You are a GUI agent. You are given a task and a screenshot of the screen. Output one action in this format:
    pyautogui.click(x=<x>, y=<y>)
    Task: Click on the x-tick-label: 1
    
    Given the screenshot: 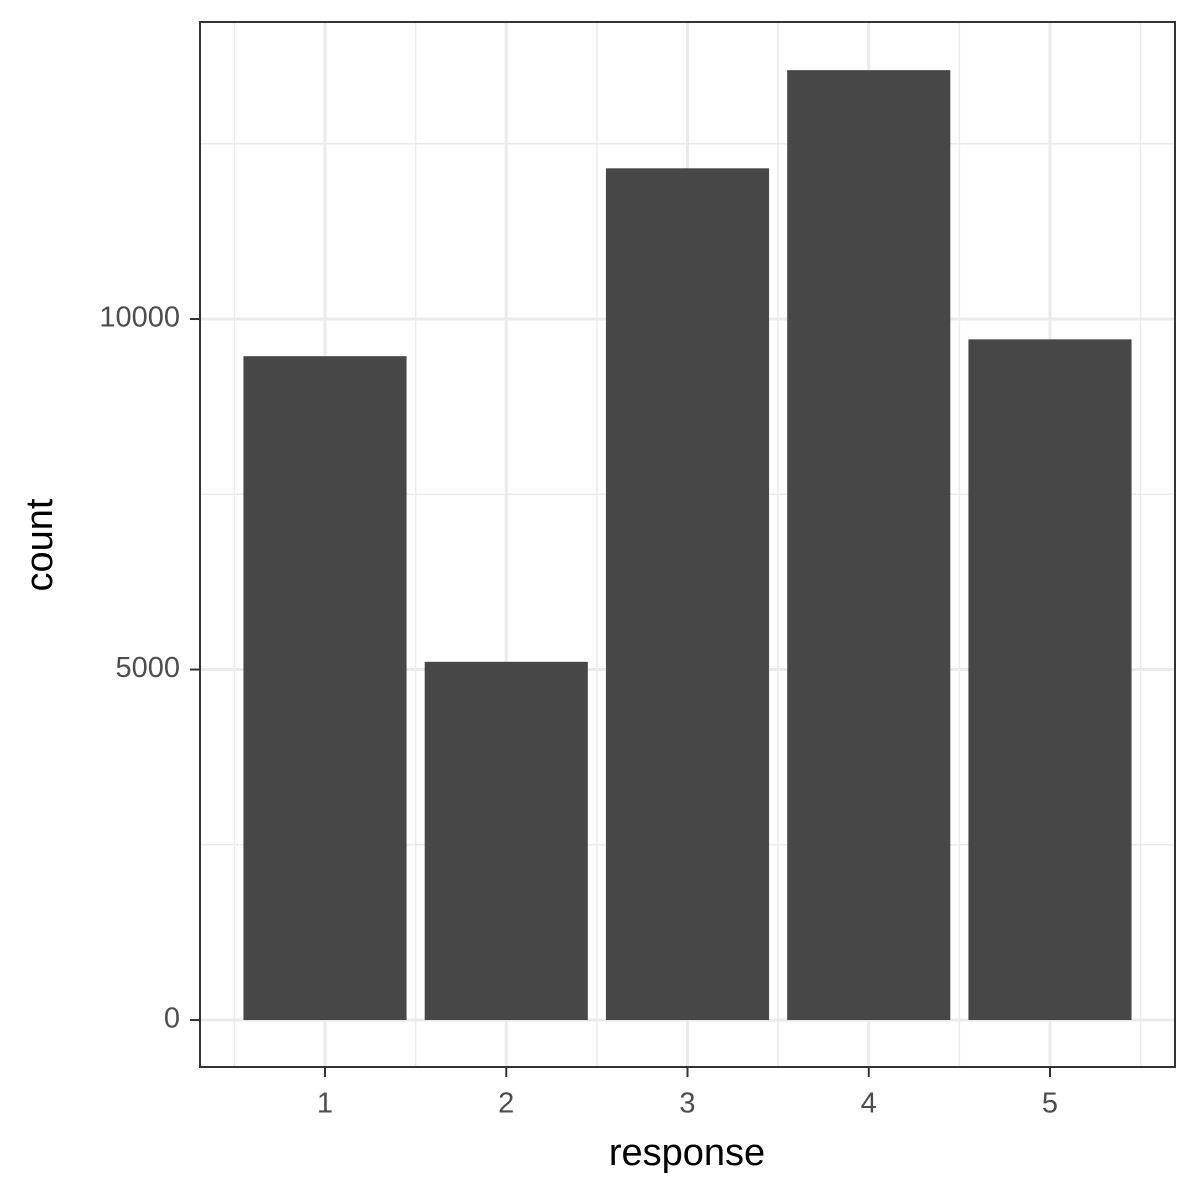 What is the action you would take?
    pyautogui.click(x=325, y=1104)
    